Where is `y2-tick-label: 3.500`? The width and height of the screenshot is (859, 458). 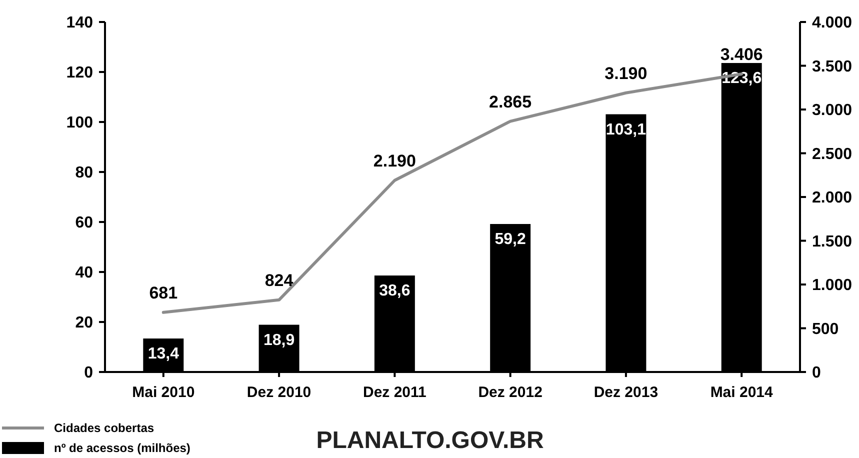
y2-tick-label: 3.500 is located at coordinates (832, 67).